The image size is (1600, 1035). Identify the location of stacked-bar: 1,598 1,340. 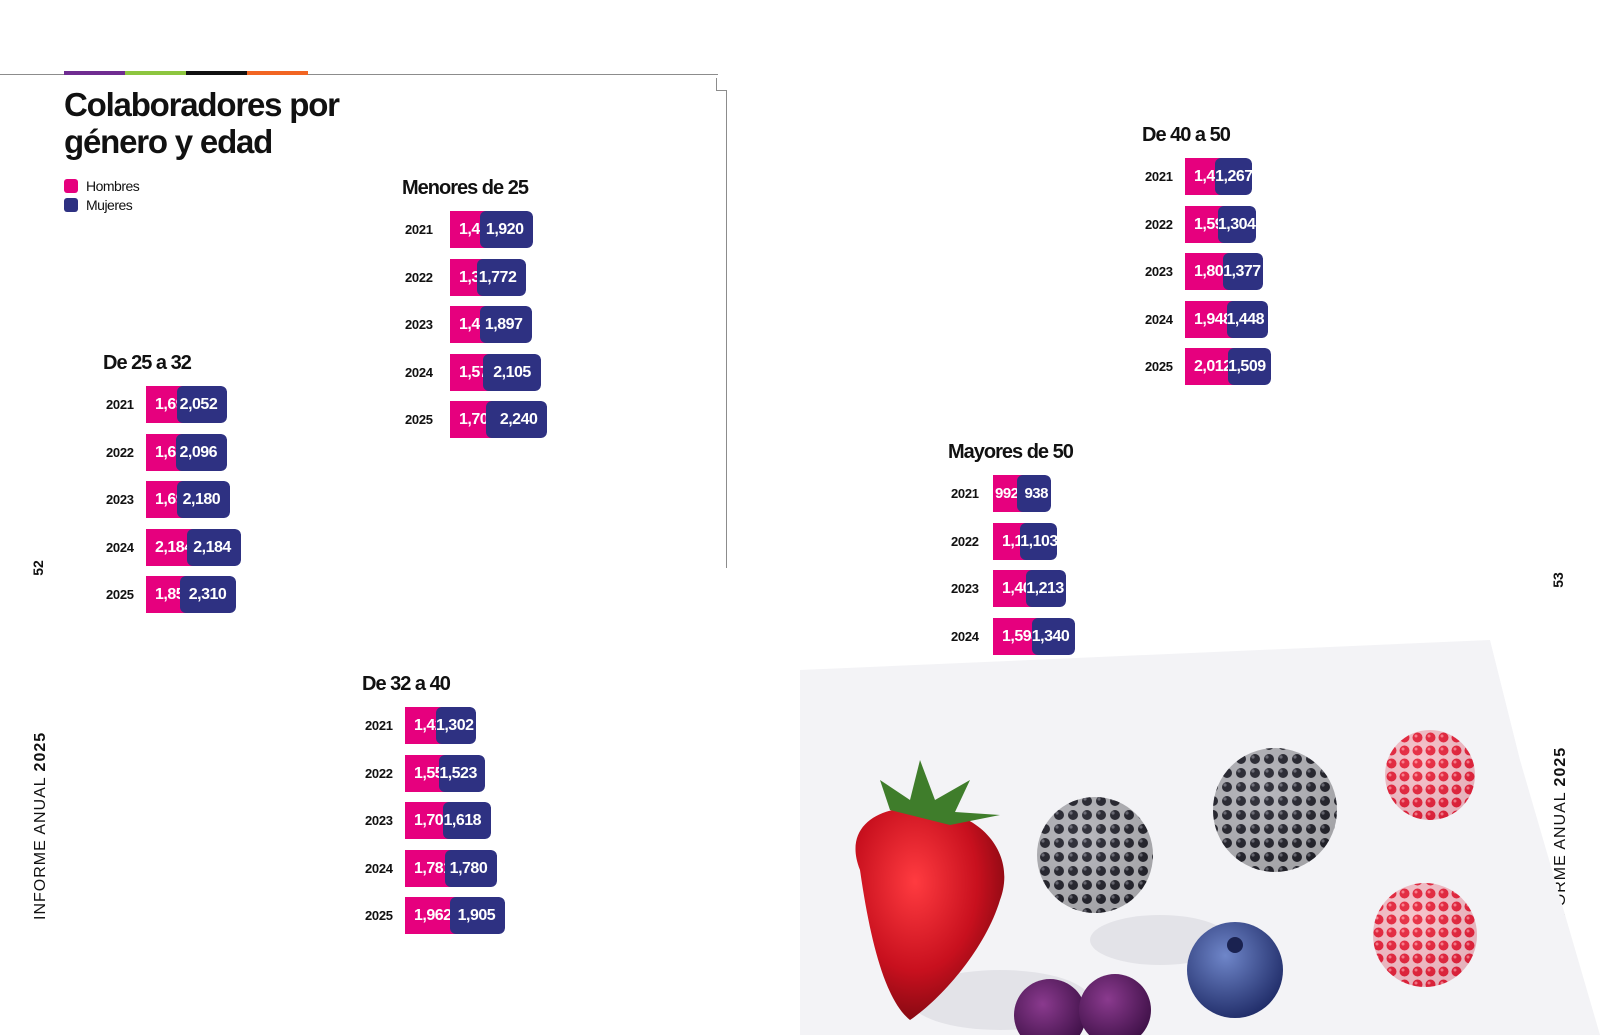
(1034, 636).